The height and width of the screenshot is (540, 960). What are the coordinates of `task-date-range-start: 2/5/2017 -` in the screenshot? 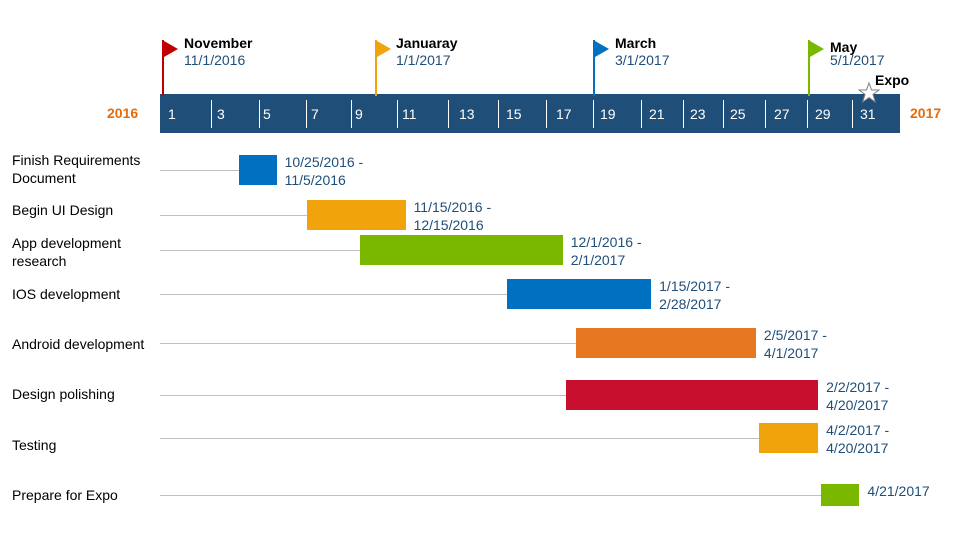 It's located at (795, 335).